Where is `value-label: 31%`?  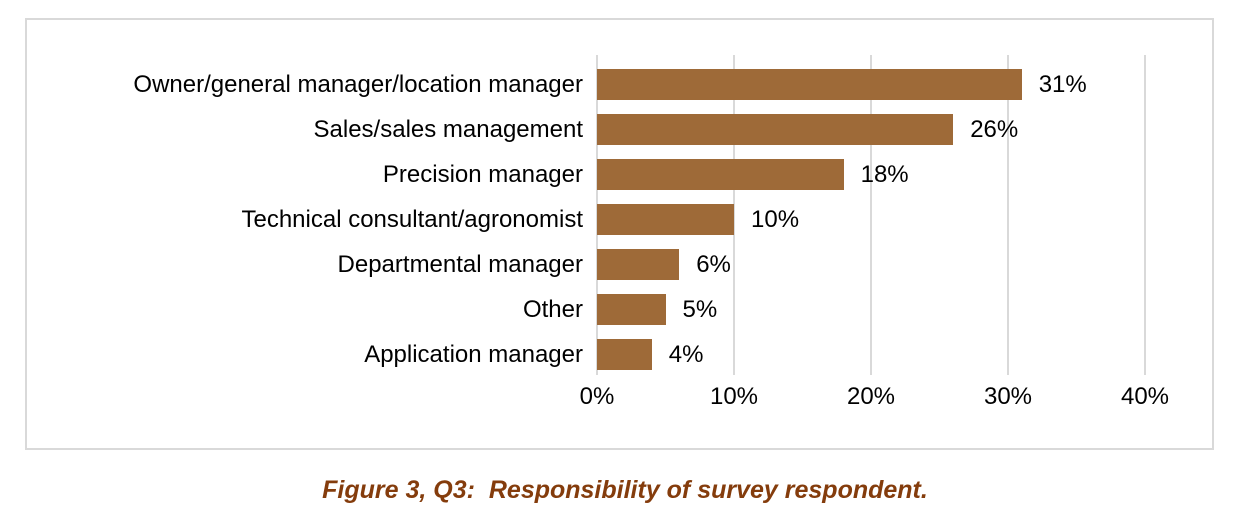 value-label: 31% is located at coordinates (1062, 84).